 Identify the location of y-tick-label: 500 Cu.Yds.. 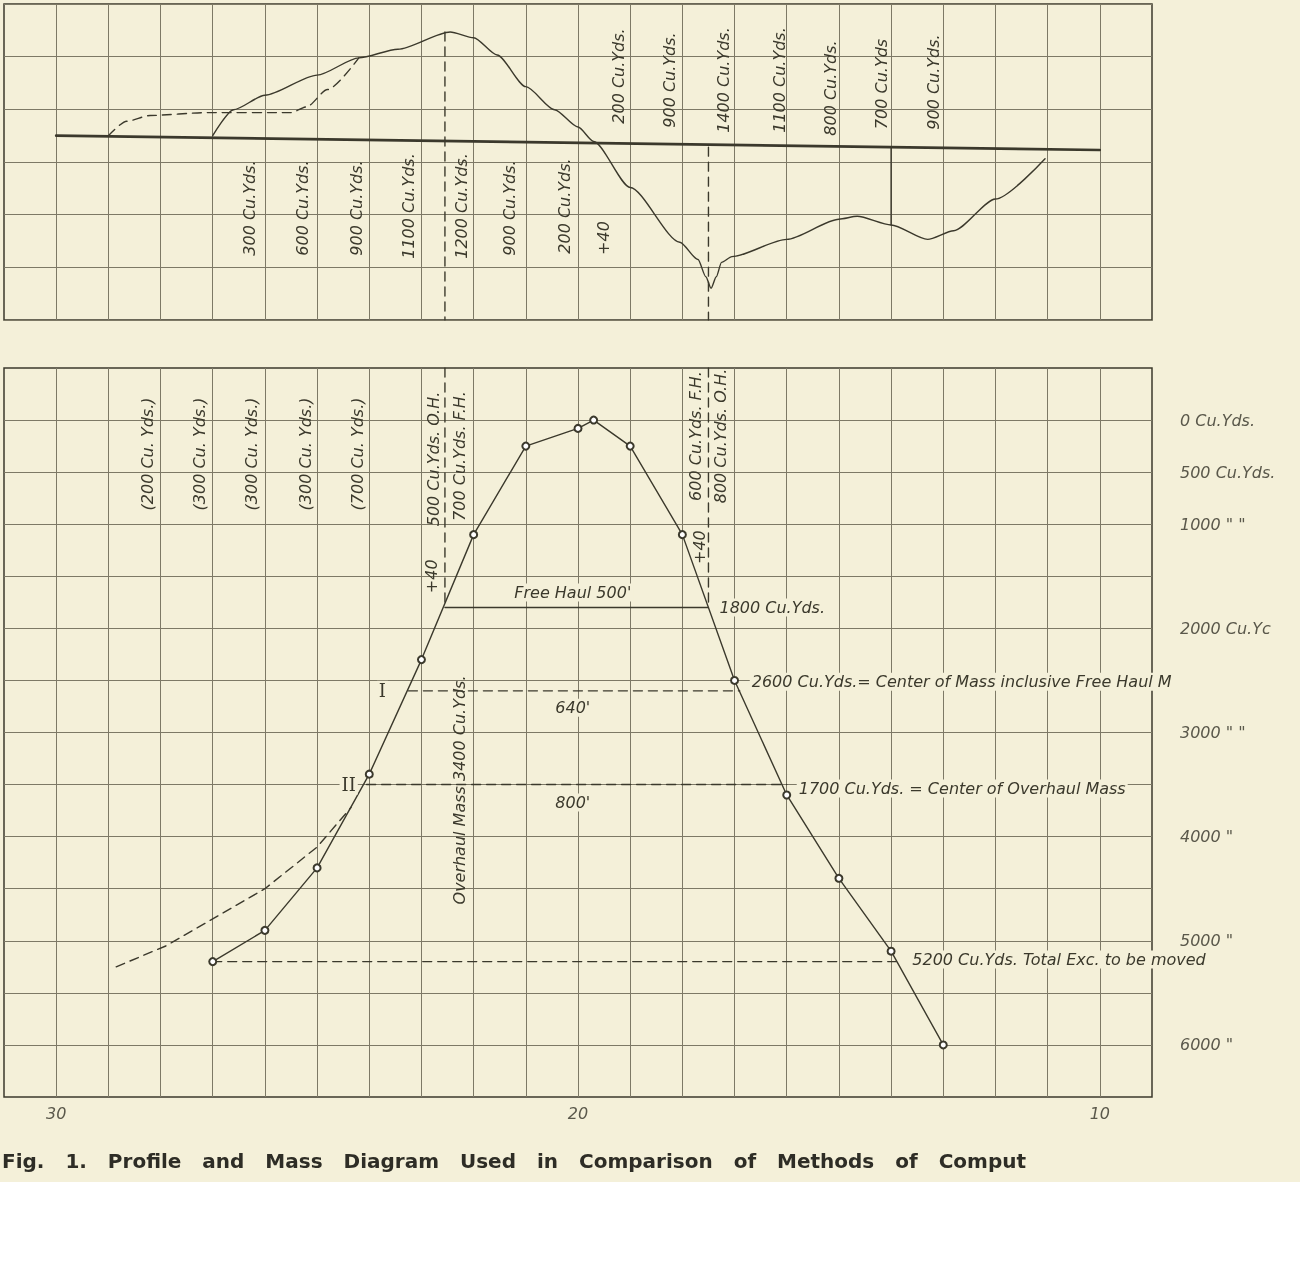
(1228, 472).